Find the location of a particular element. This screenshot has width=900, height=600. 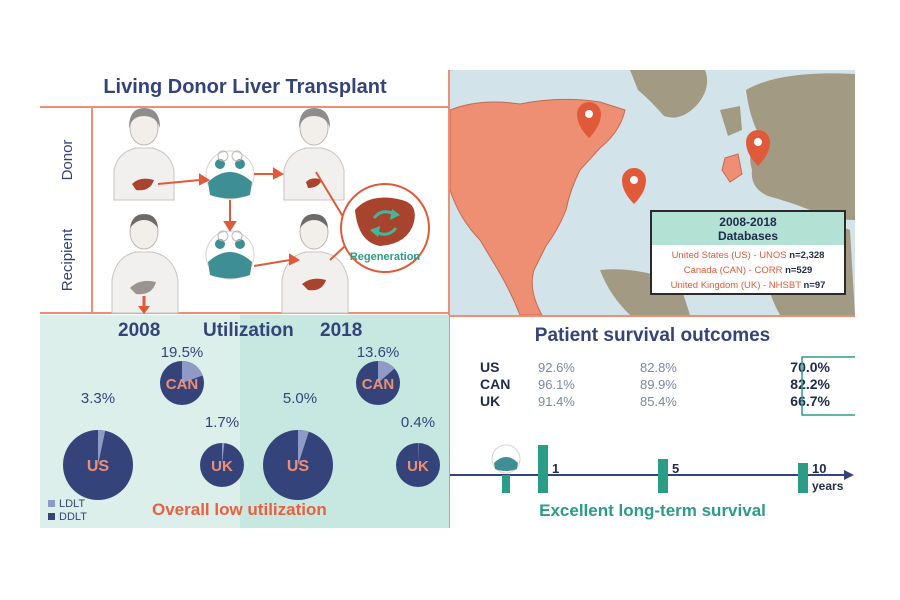

legend: LDLT DDLT is located at coordinates (67, 511).